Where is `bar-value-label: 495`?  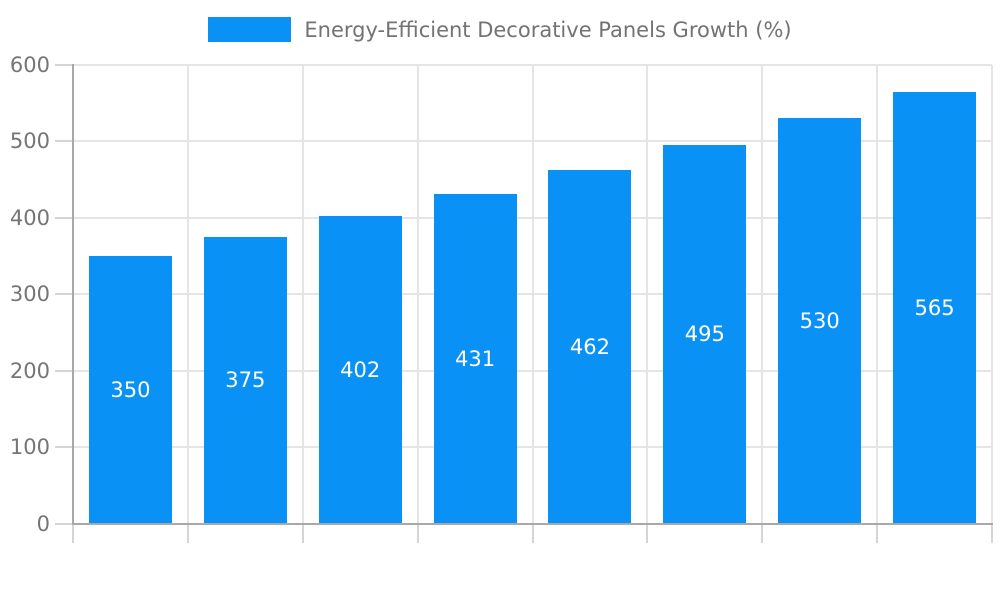 bar-value-label: 495 is located at coordinates (704, 334).